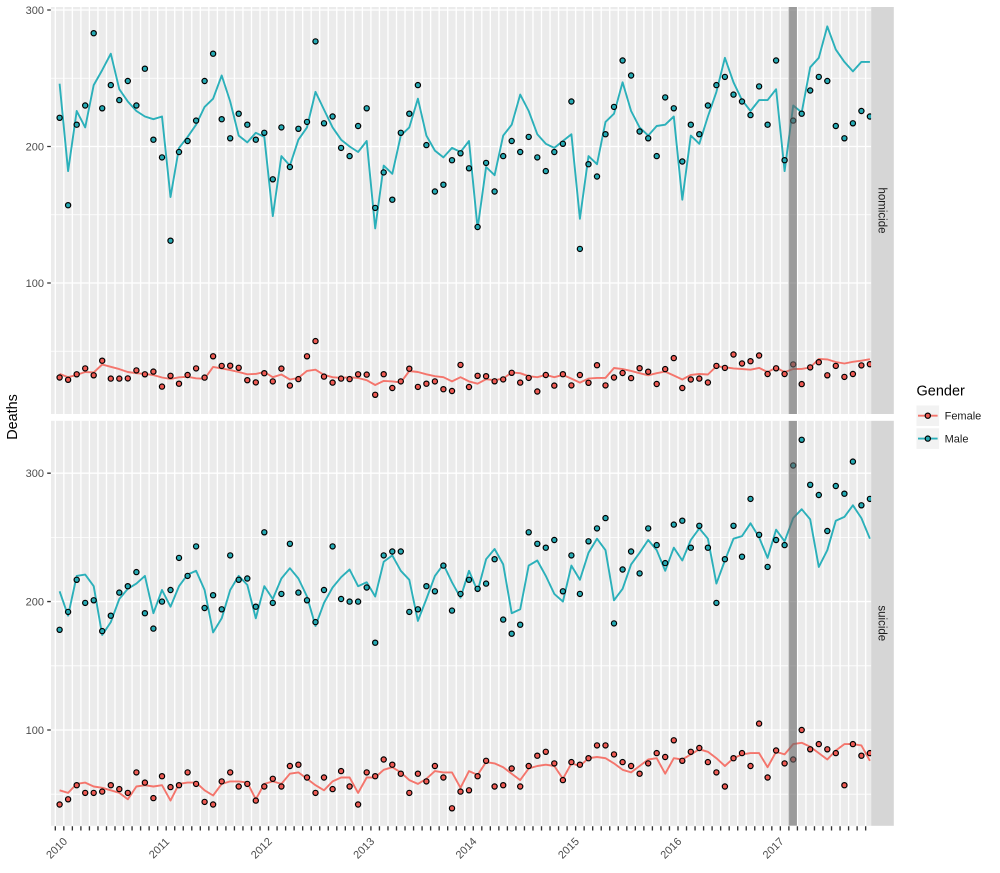  What do you see at coordinates (13, 417) in the screenshot?
I see `svg-text: Deaths` at bounding box center [13, 417].